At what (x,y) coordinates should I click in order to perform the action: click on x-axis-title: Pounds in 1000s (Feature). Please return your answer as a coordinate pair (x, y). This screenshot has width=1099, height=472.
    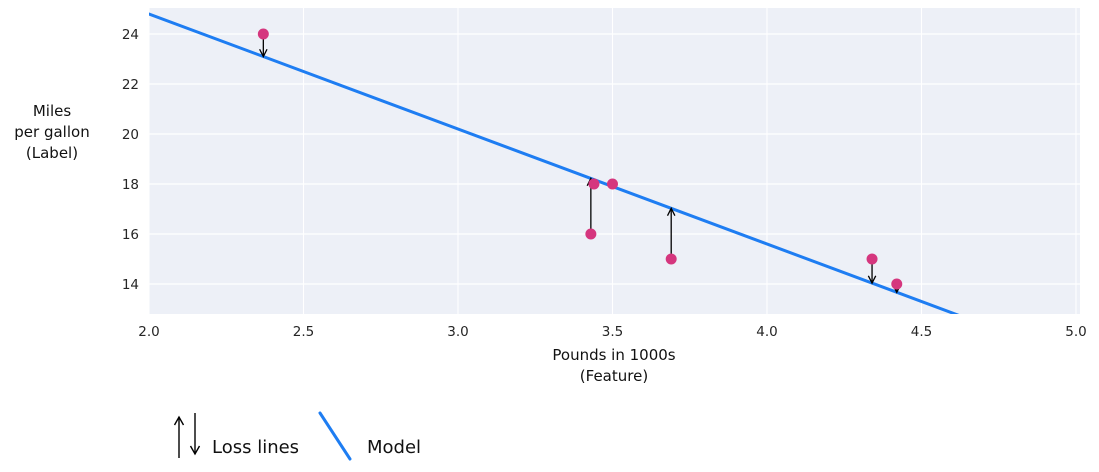
    Looking at the image, I should click on (614, 366).